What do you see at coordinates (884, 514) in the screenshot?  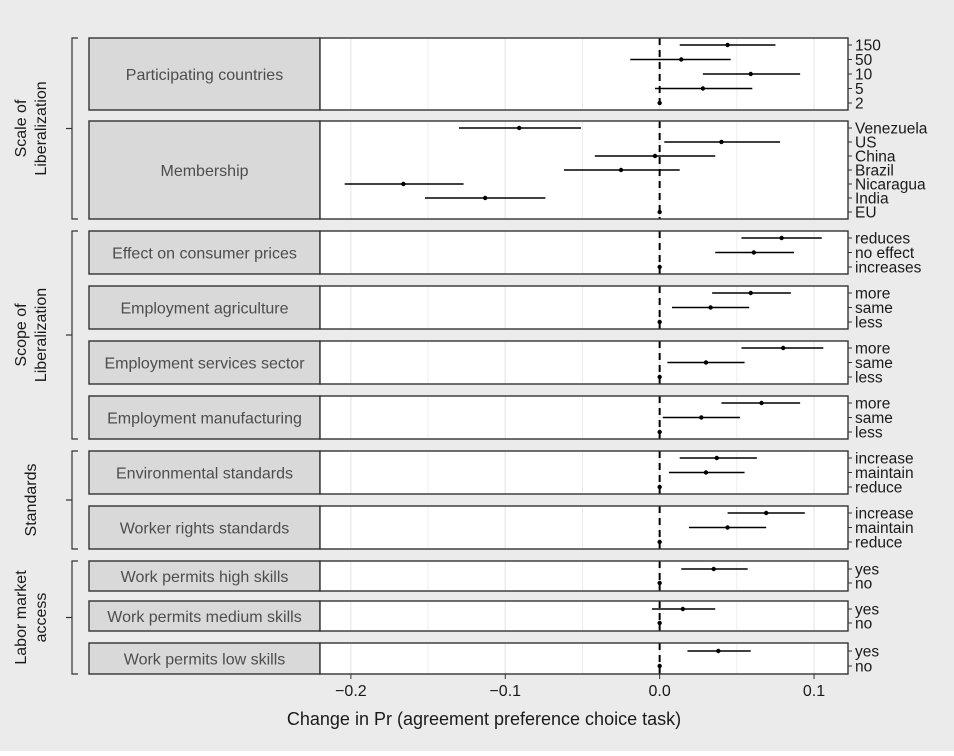 I see `level-label-increase: increase` at bounding box center [884, 514].